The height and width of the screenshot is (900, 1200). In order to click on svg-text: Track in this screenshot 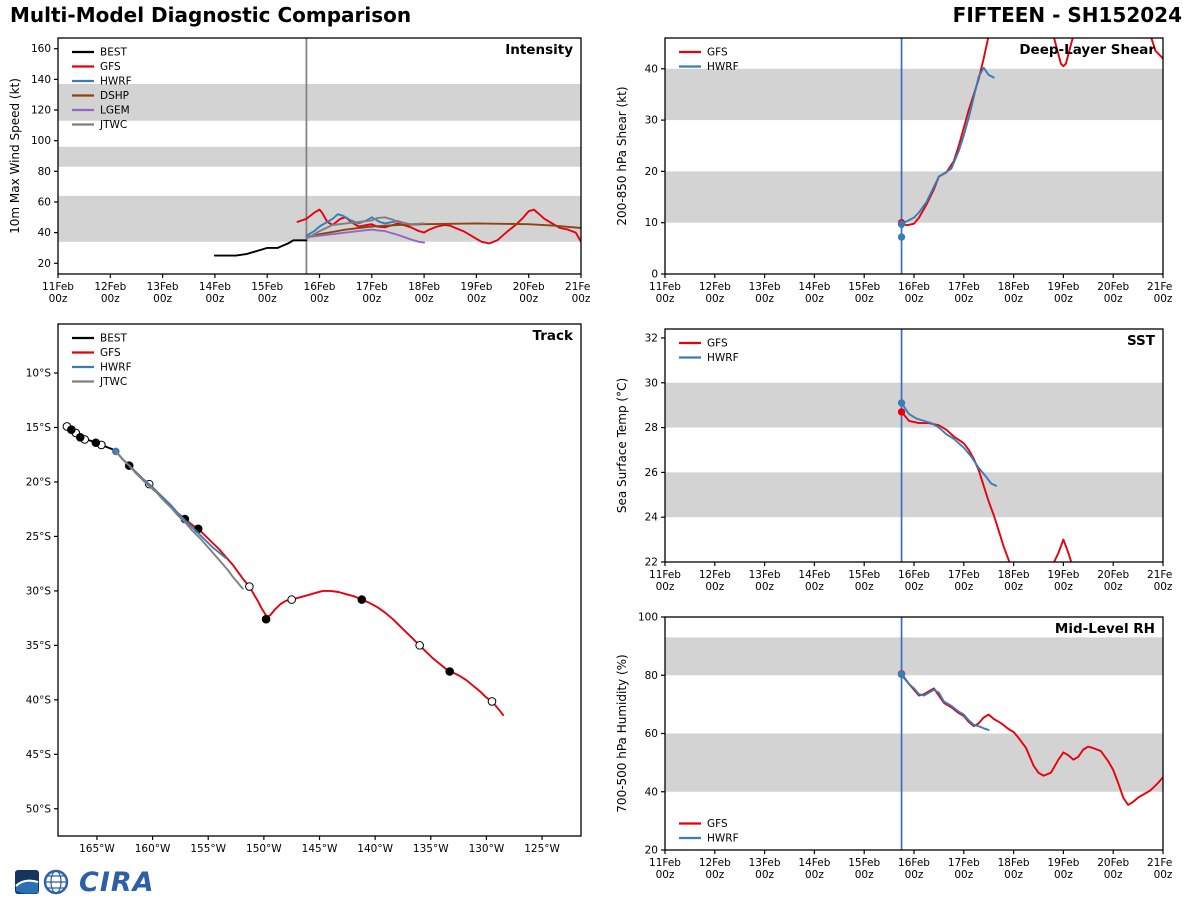, I will do `click(553, 336)`.